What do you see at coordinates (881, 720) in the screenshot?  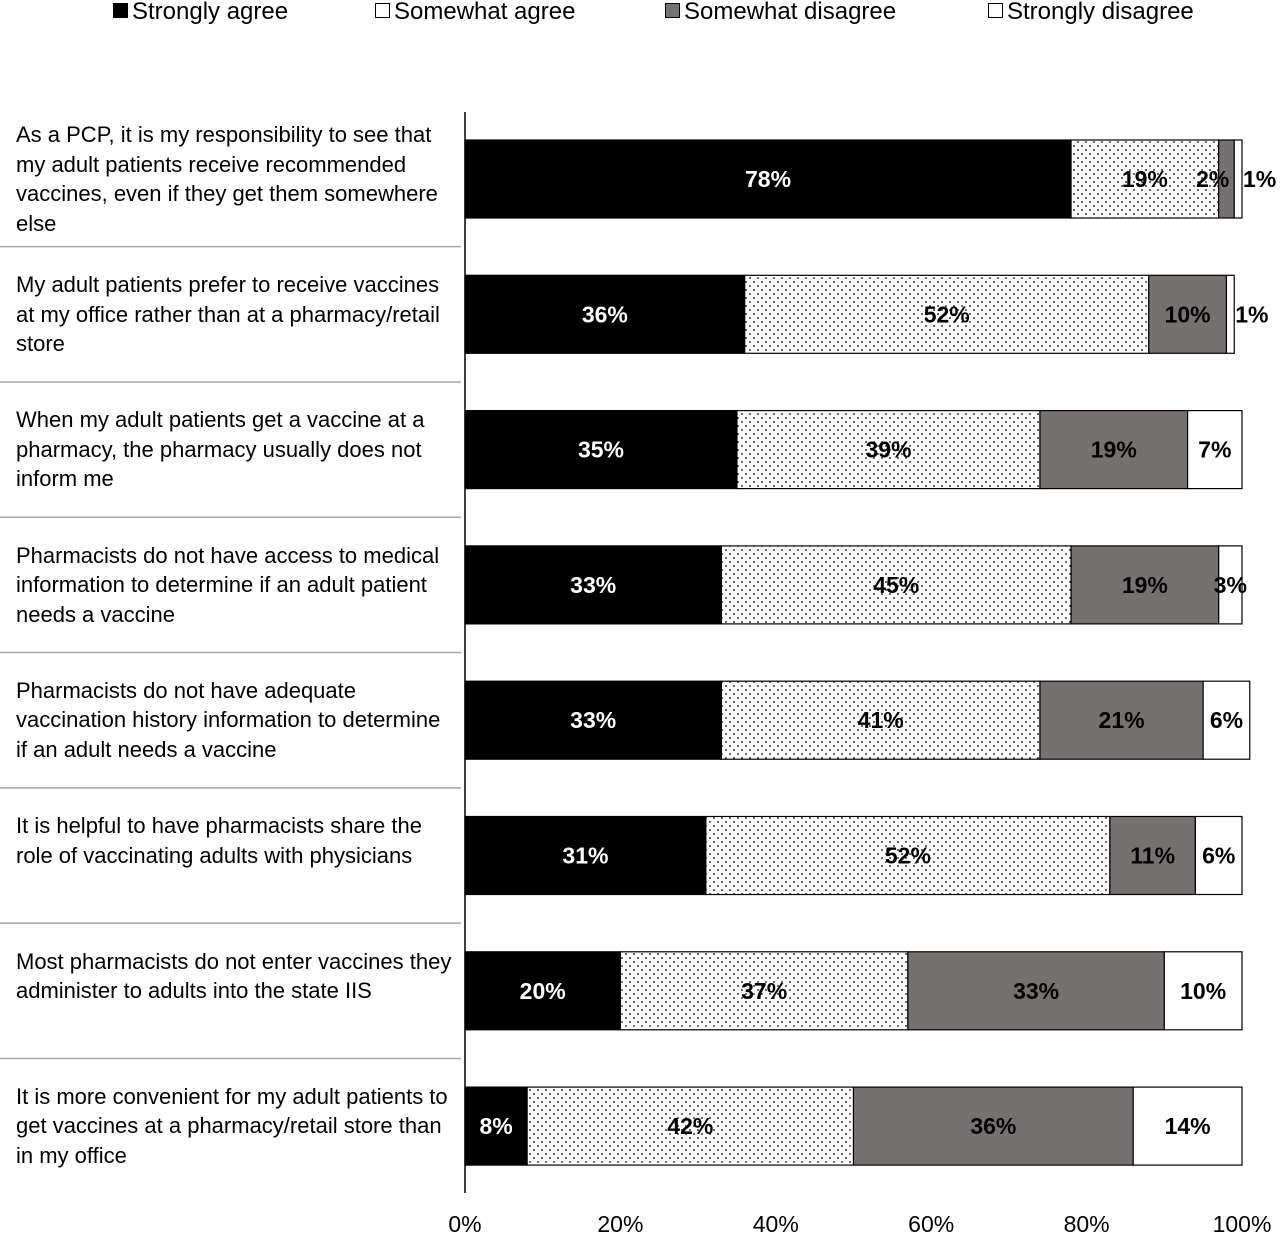 I see `data-label: 41%` at bounding box center [881, 720].